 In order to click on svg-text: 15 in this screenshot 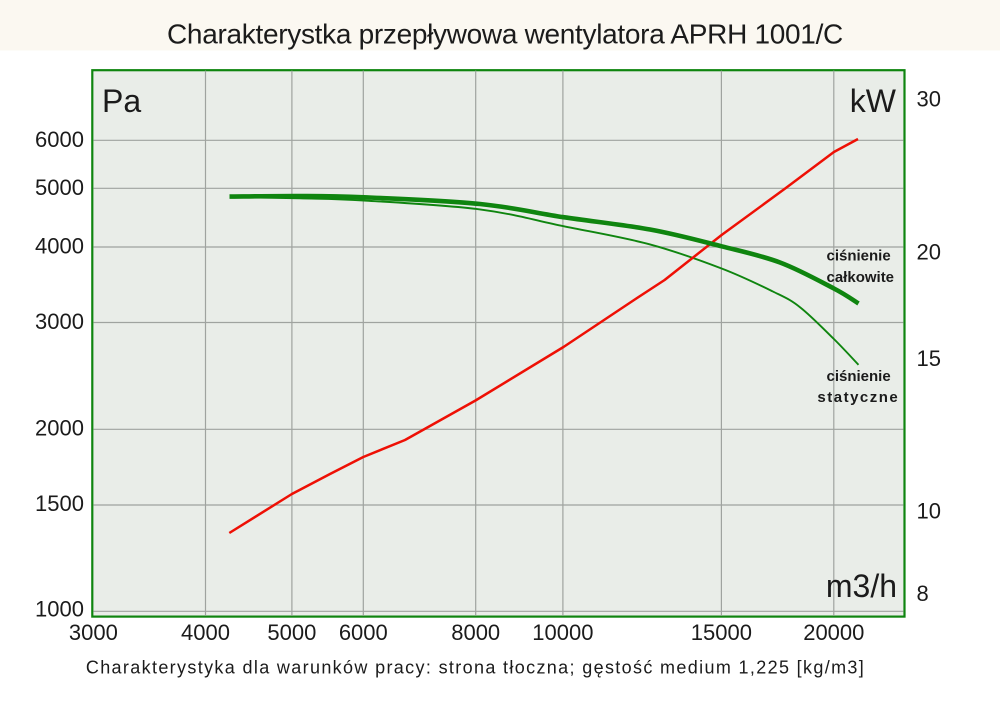, I will do `click(929, 358)`.